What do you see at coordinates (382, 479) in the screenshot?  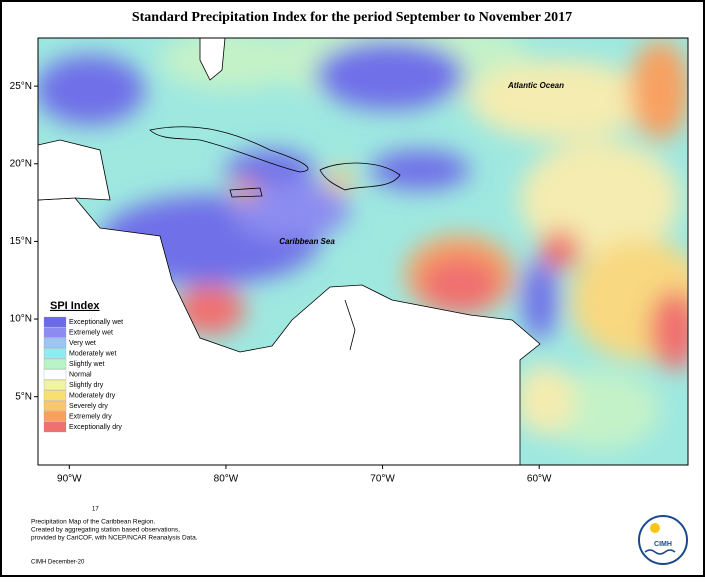 I see `lon-label: 70°W` at bounding box center [382, 479].